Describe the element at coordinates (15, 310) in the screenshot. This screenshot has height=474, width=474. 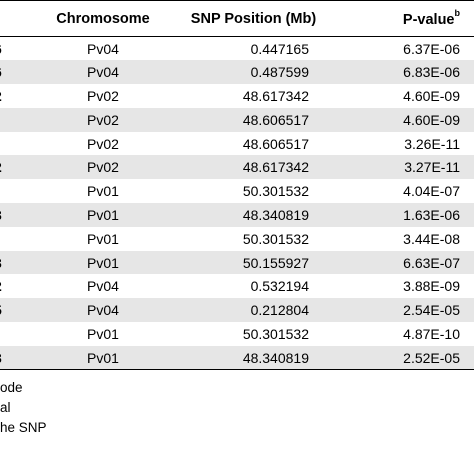
I see `row-lead-cell: 5` at that location.